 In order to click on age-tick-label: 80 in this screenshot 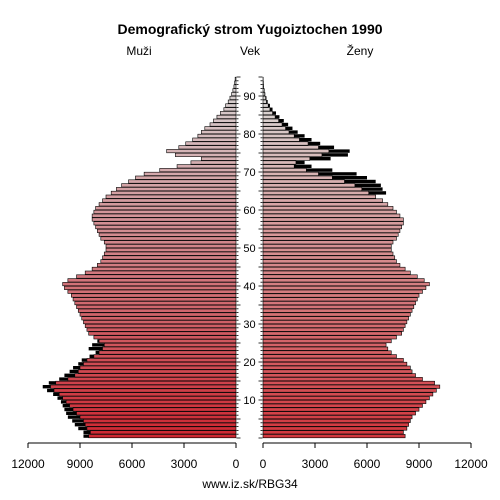, I will do `click(249, 135)`.